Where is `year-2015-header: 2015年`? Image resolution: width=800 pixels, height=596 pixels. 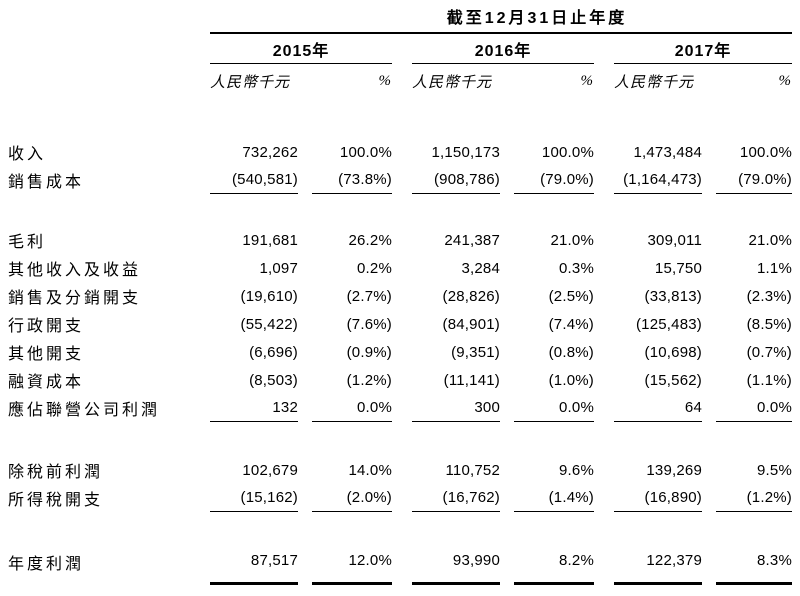 year-2015-header: 2015年 is located at coordinates (301, 49).